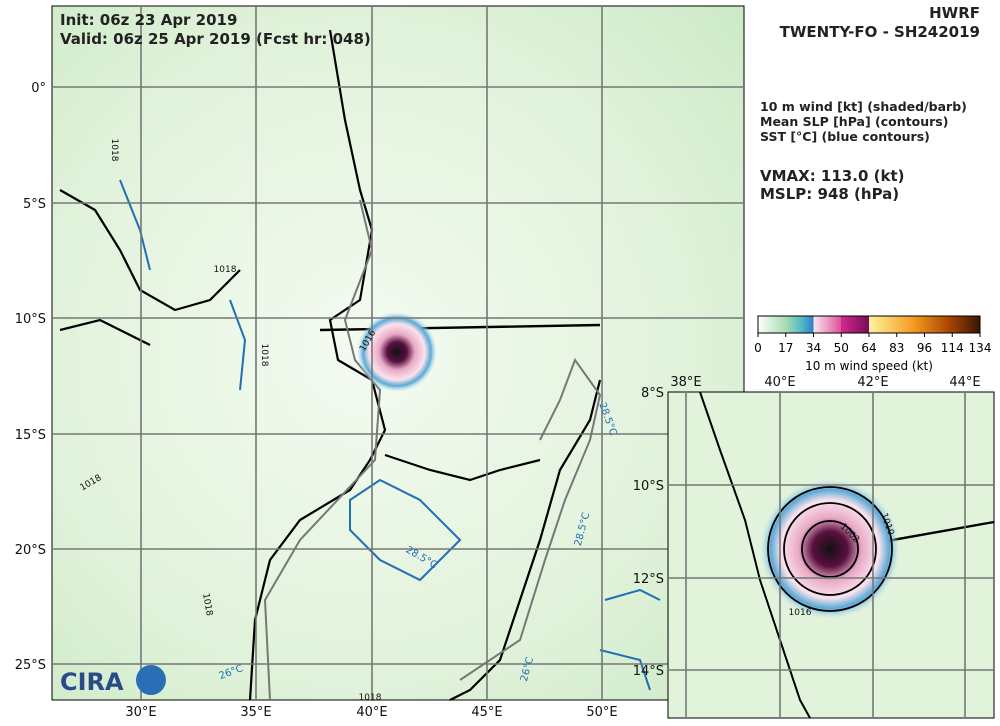  Describe the element at coordinates (779, 382) in the screenshot. I see `inset-lon-label: 40°E` at that location.